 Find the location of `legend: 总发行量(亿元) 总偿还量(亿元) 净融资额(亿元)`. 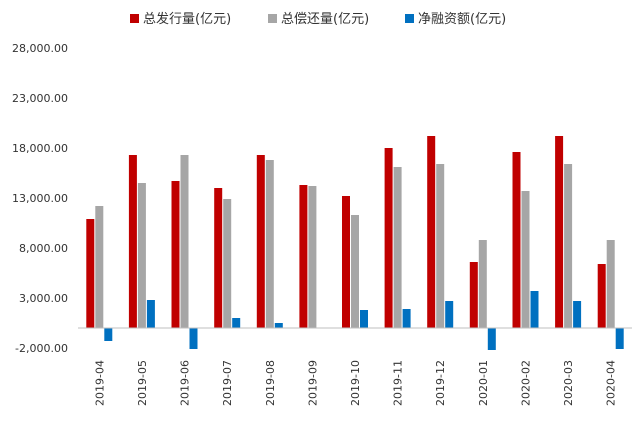

legend: 总发行量(亿元) 总偿还量(亿元) 净融资额(亿元) is located at coordinates (318, 19).